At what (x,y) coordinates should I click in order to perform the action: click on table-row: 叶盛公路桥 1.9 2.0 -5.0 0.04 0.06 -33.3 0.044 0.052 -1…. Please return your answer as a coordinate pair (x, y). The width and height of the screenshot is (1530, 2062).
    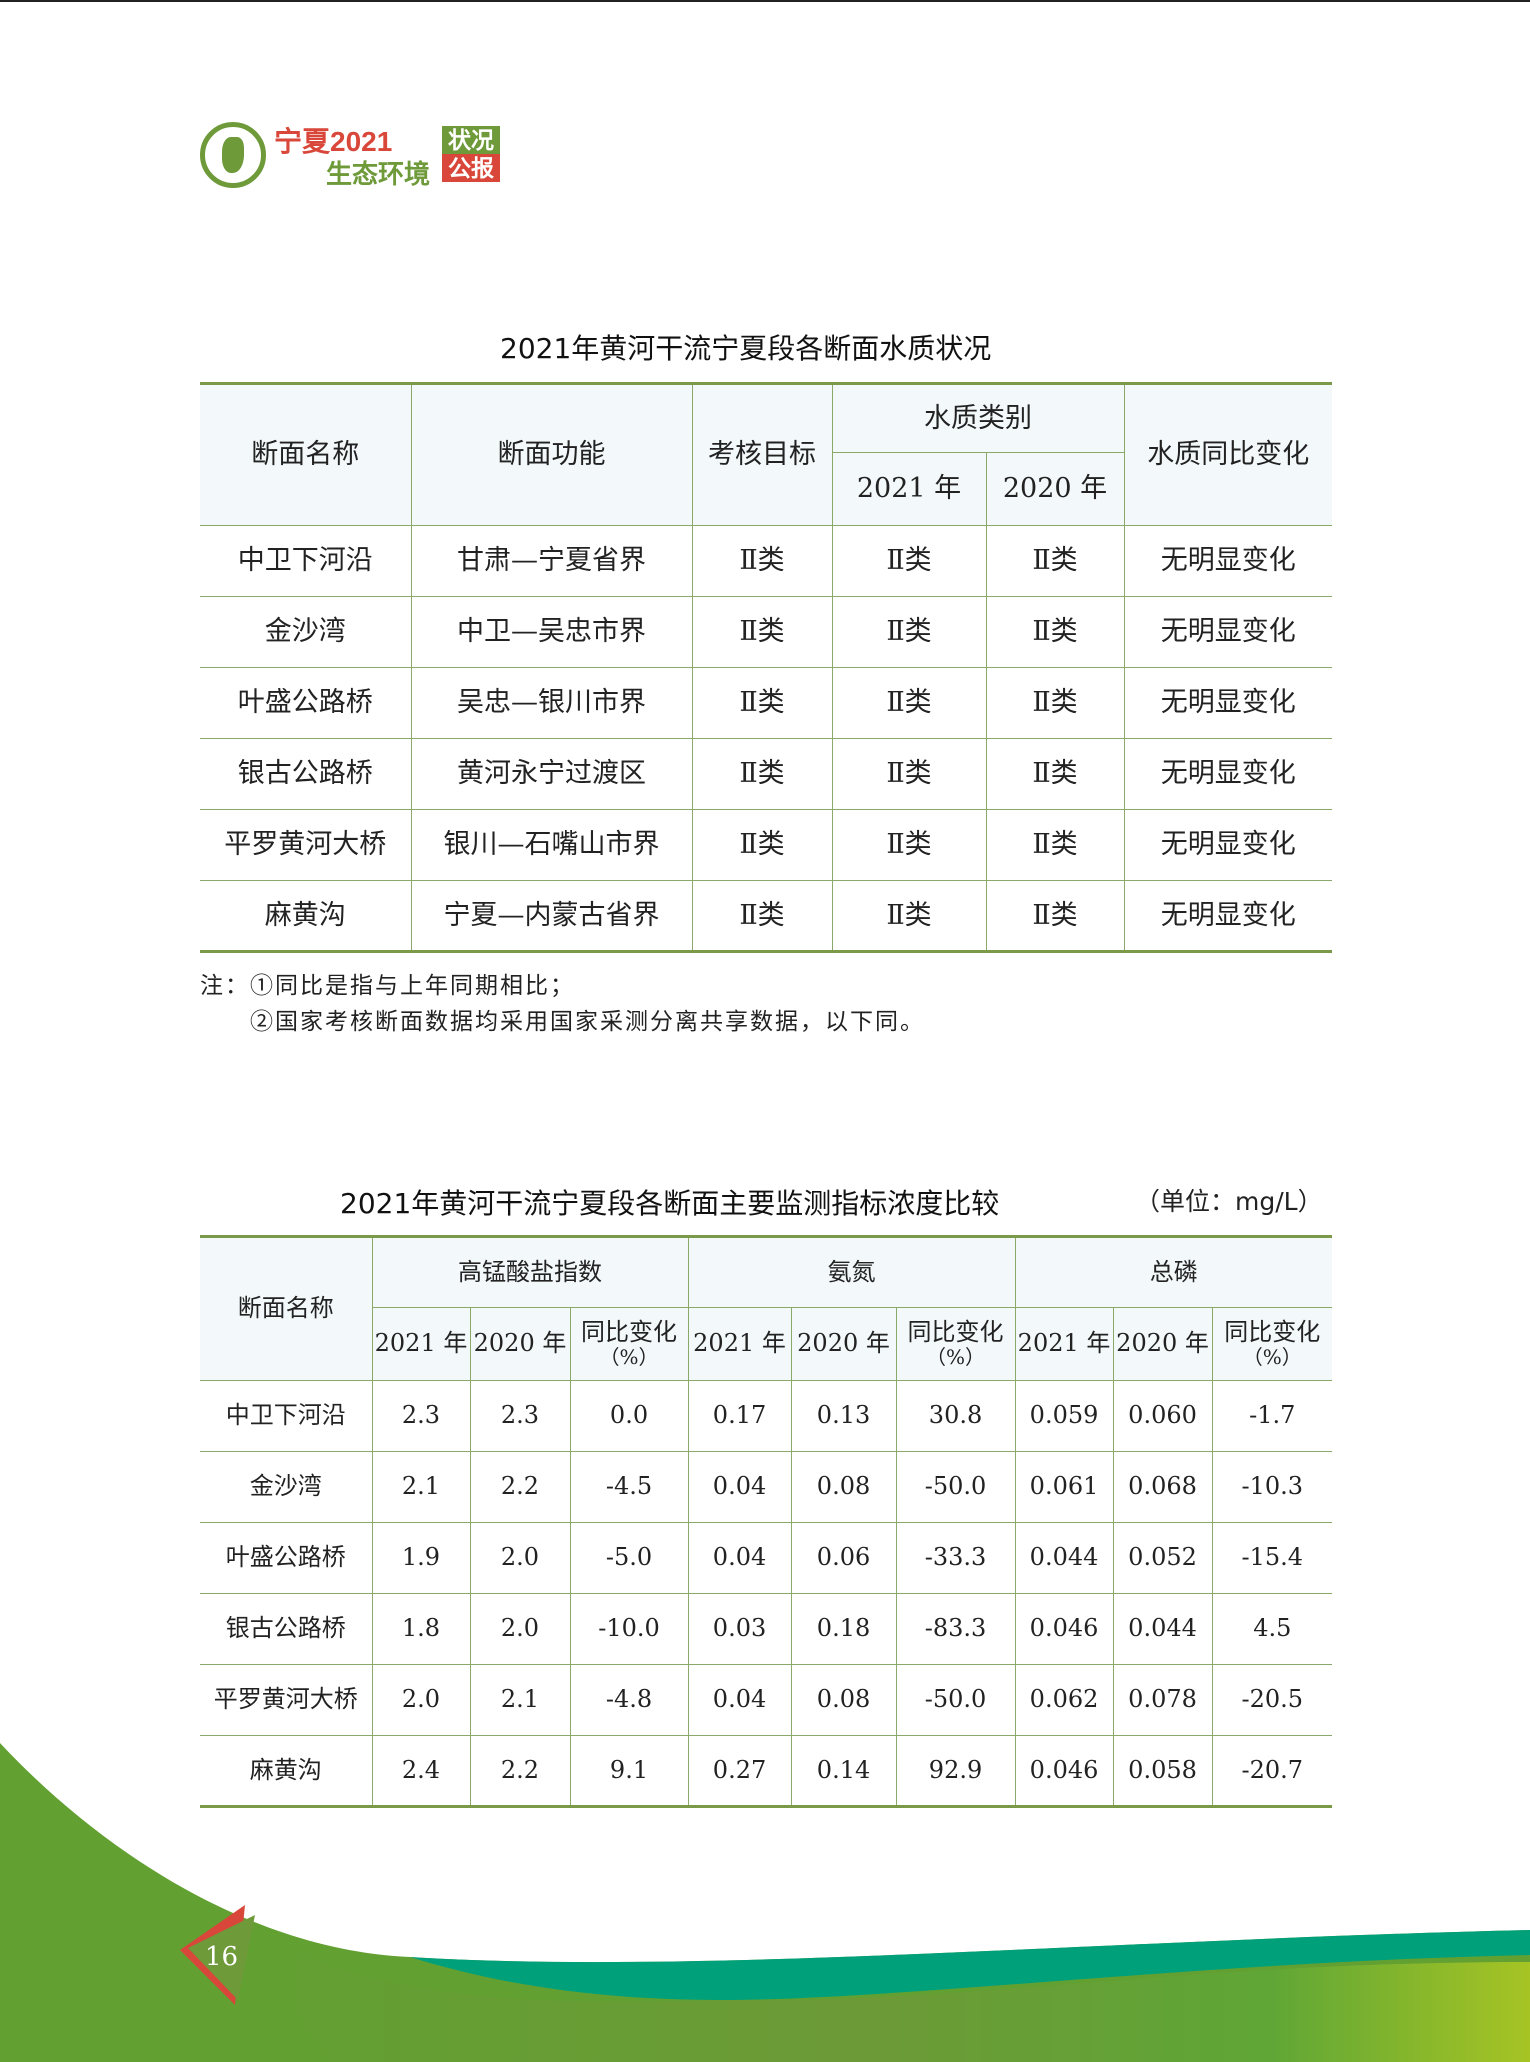
    Looking at the image, I should click on (766, 1558).